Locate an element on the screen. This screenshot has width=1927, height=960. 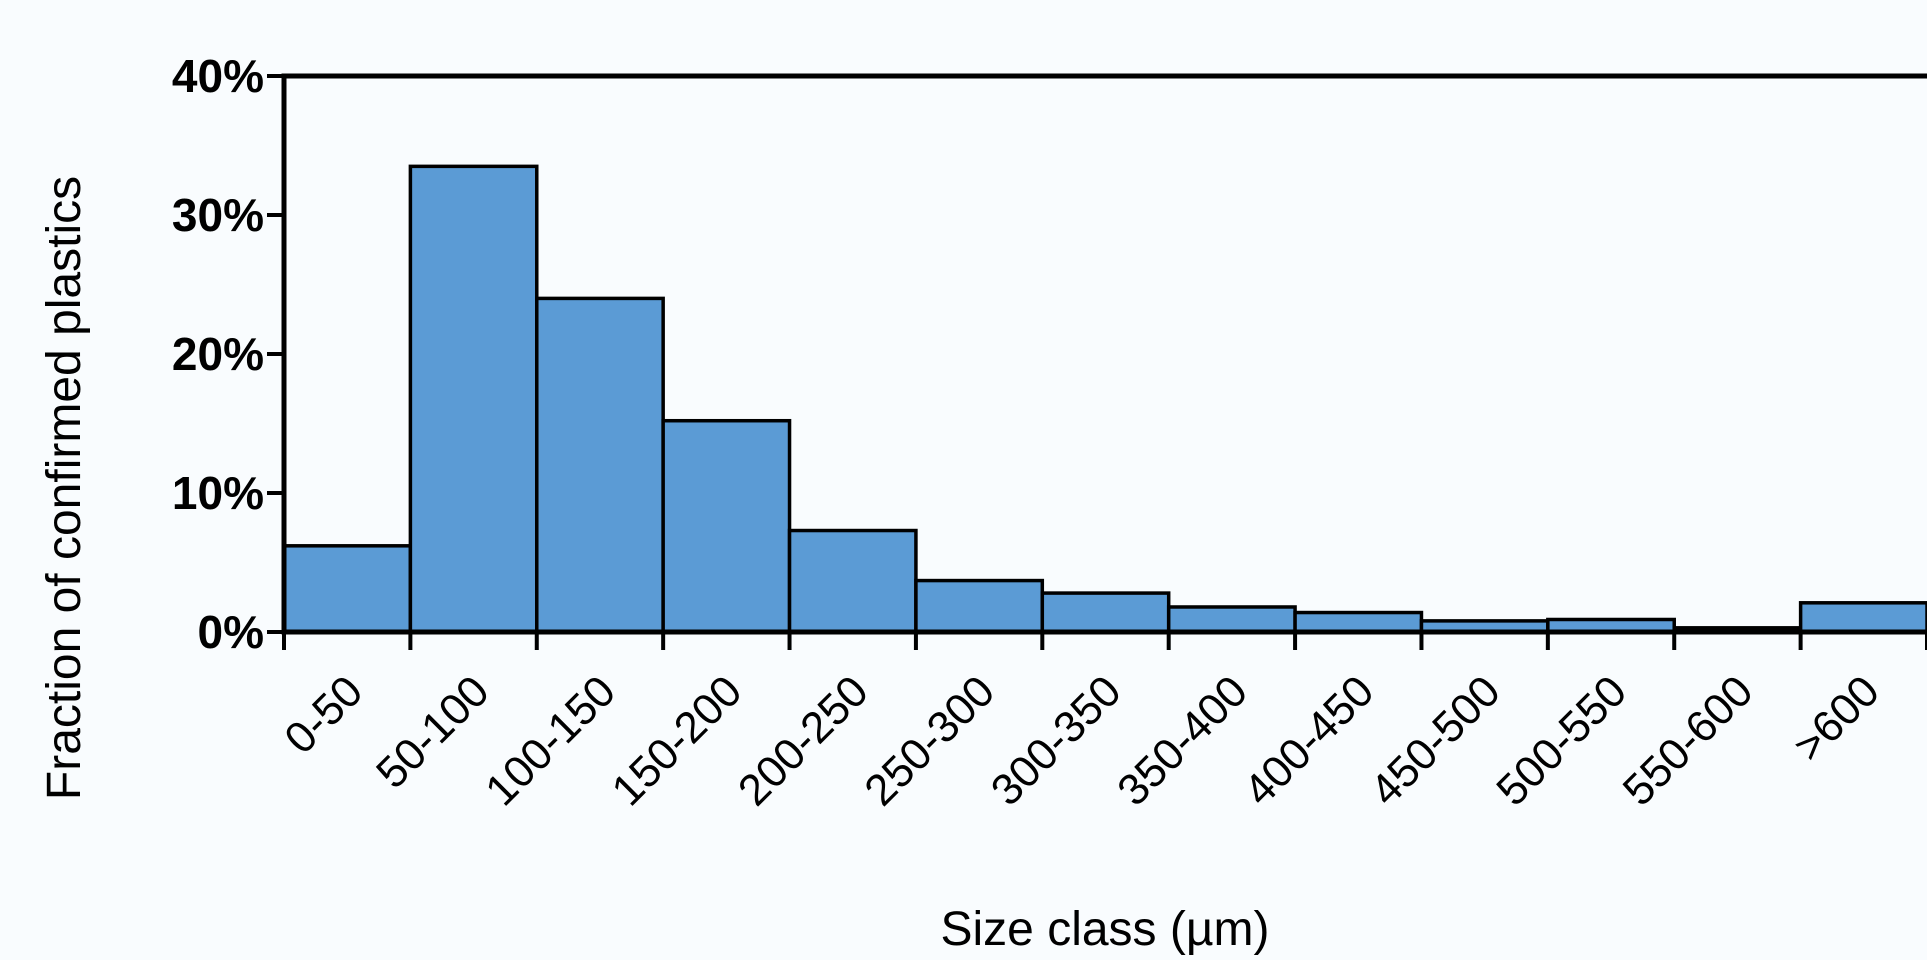
bar-gt600 is located at coordinates (1862, 617).